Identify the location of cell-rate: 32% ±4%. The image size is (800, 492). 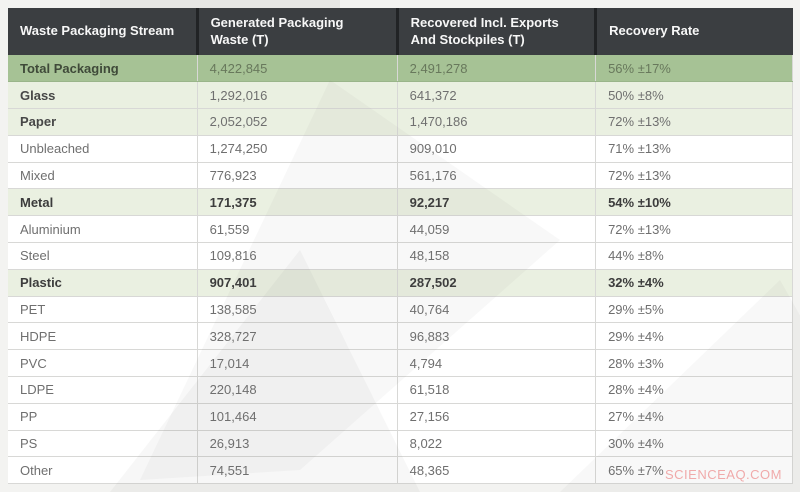
(694, 283).